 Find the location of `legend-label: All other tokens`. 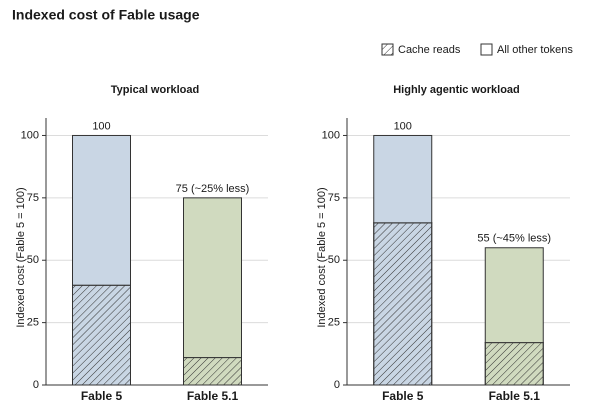

legend-label: All other tokens is located at coordinates (535, 50).